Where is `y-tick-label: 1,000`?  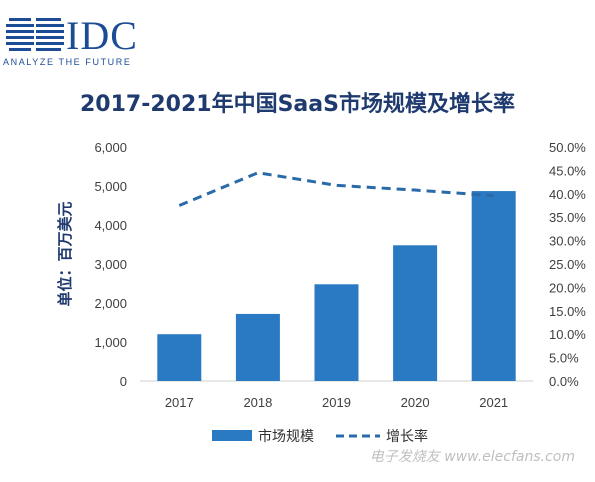 y-tick-label: 1,000 is located at coordinates (110, 342).